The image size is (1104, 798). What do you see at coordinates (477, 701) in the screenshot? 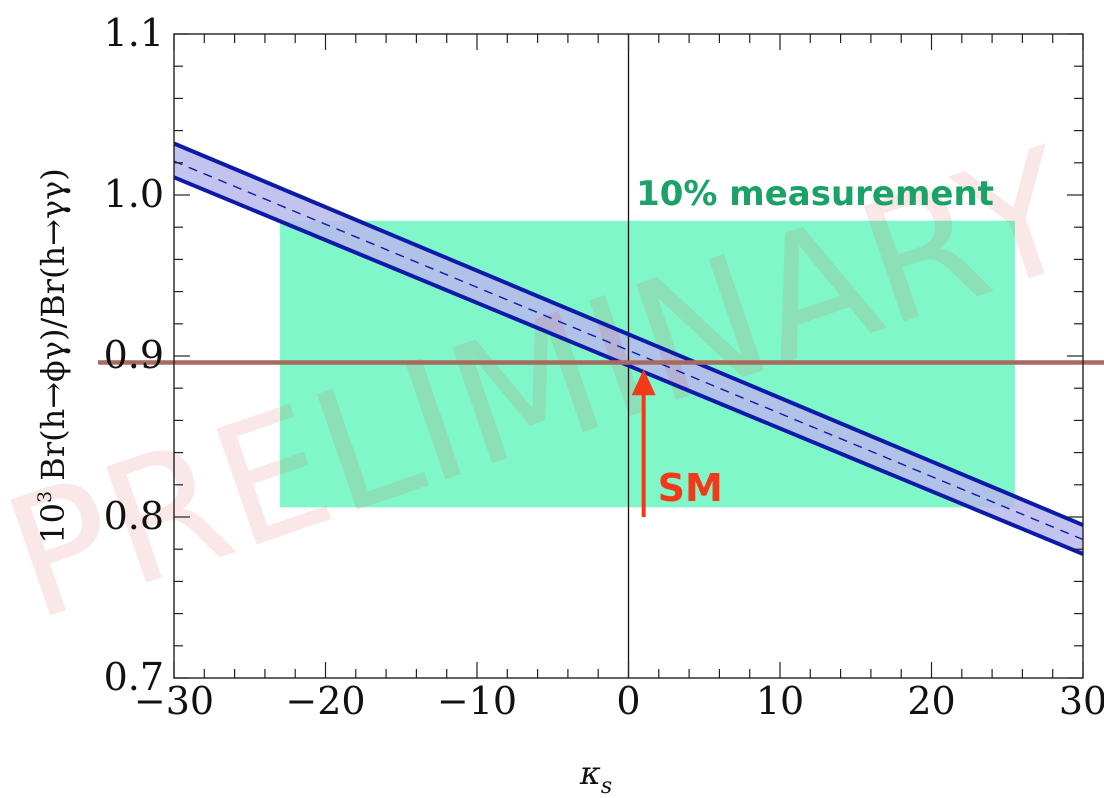
I see `x-tick-label: −10` at bounding box center [477, 701].